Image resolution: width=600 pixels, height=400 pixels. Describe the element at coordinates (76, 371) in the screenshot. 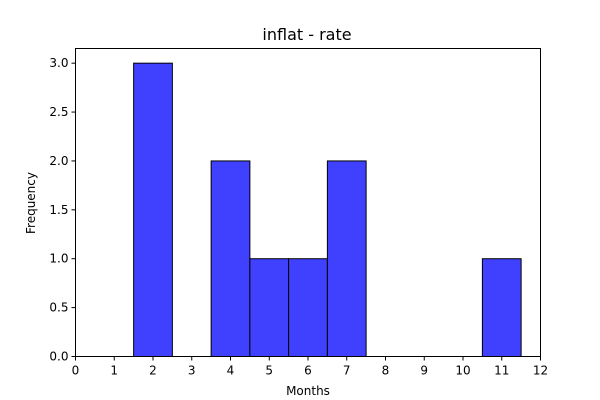

I see `x-tick-label: 0` at that location.